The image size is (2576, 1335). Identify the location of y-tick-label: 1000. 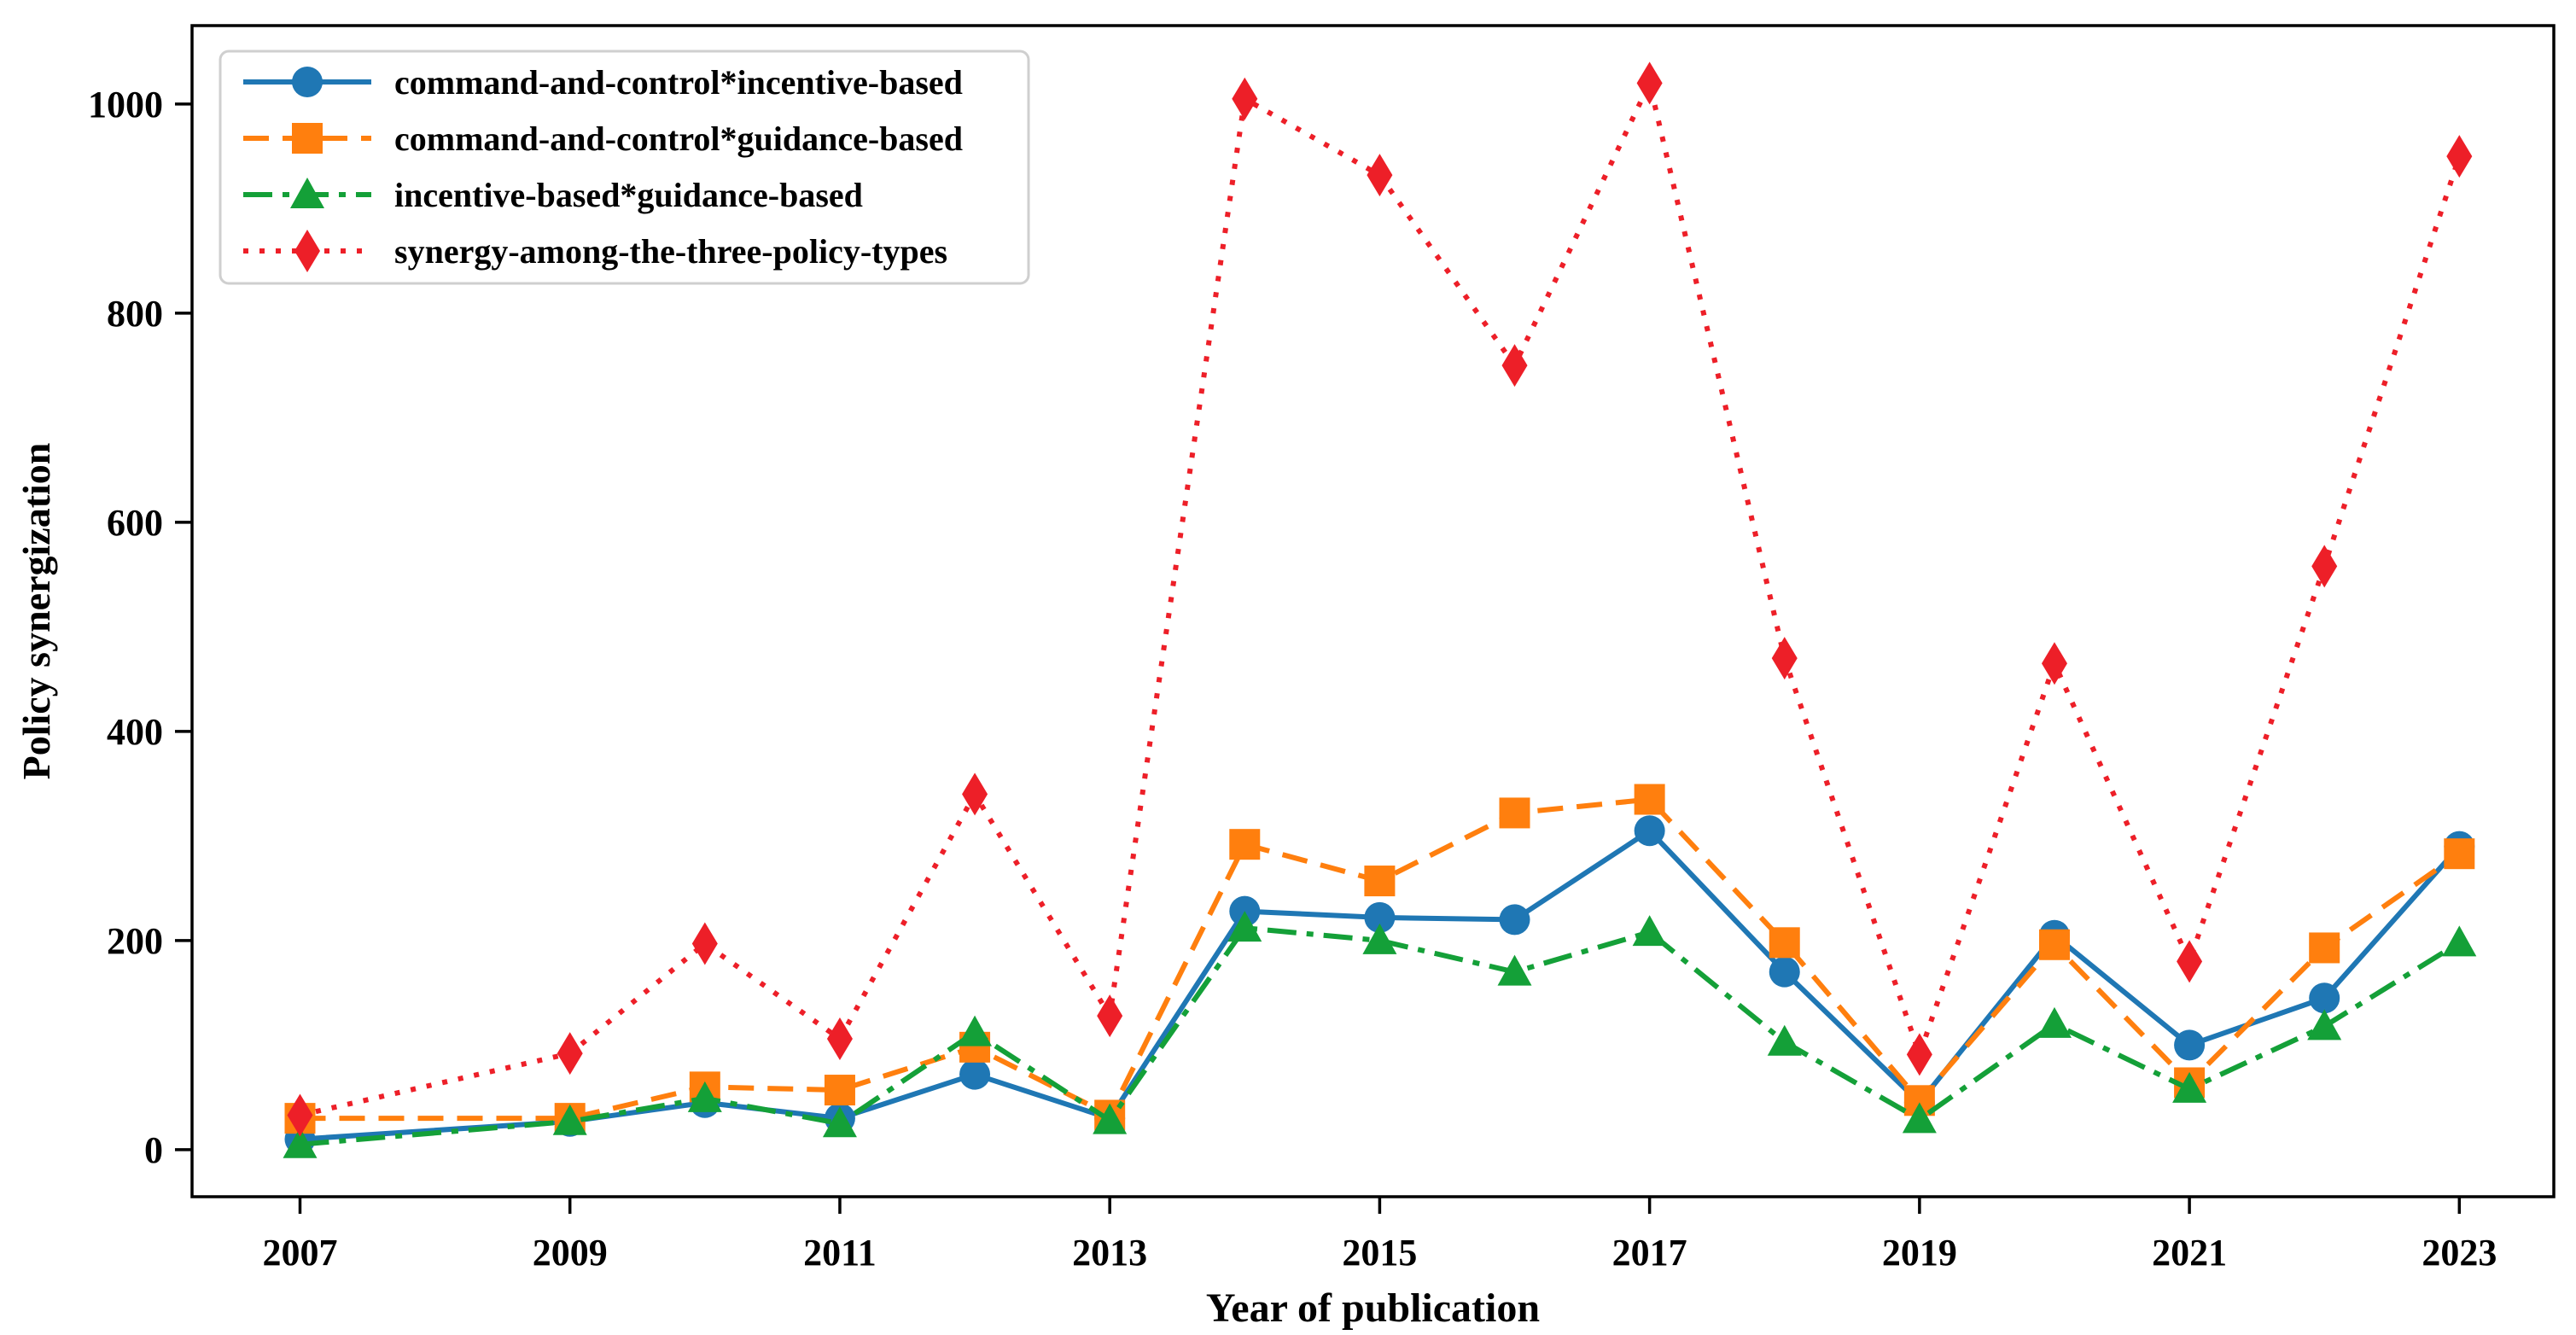
(125, 104).